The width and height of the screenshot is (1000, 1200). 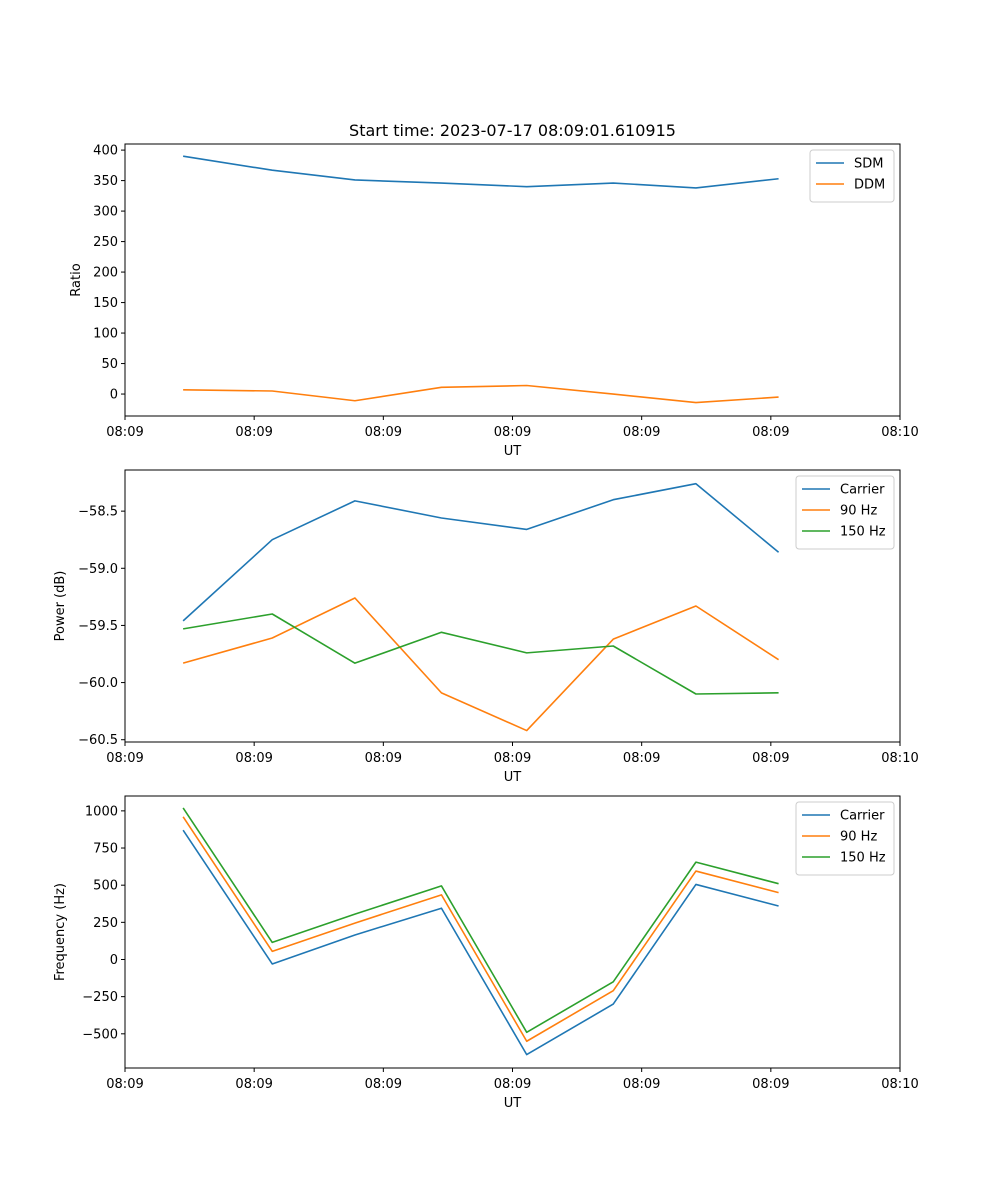 What do you see at coordinates (105, 212) in the screenshot?
I see `y-tick-label: 300` at bounding box center [105, 212].